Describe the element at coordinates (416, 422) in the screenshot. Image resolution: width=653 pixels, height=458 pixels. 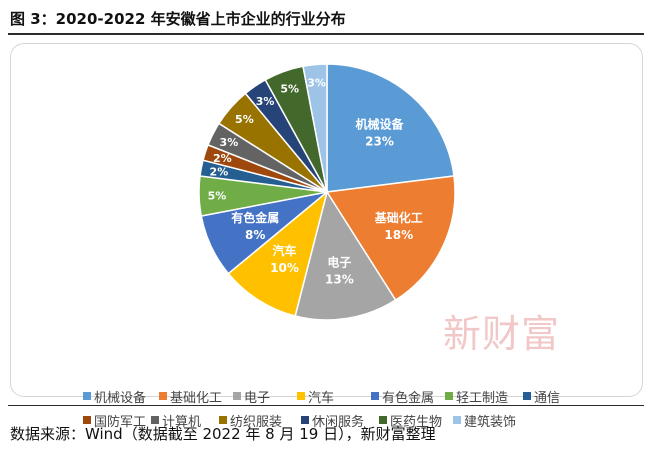
I see `legend-label: 医药生物` at that location.